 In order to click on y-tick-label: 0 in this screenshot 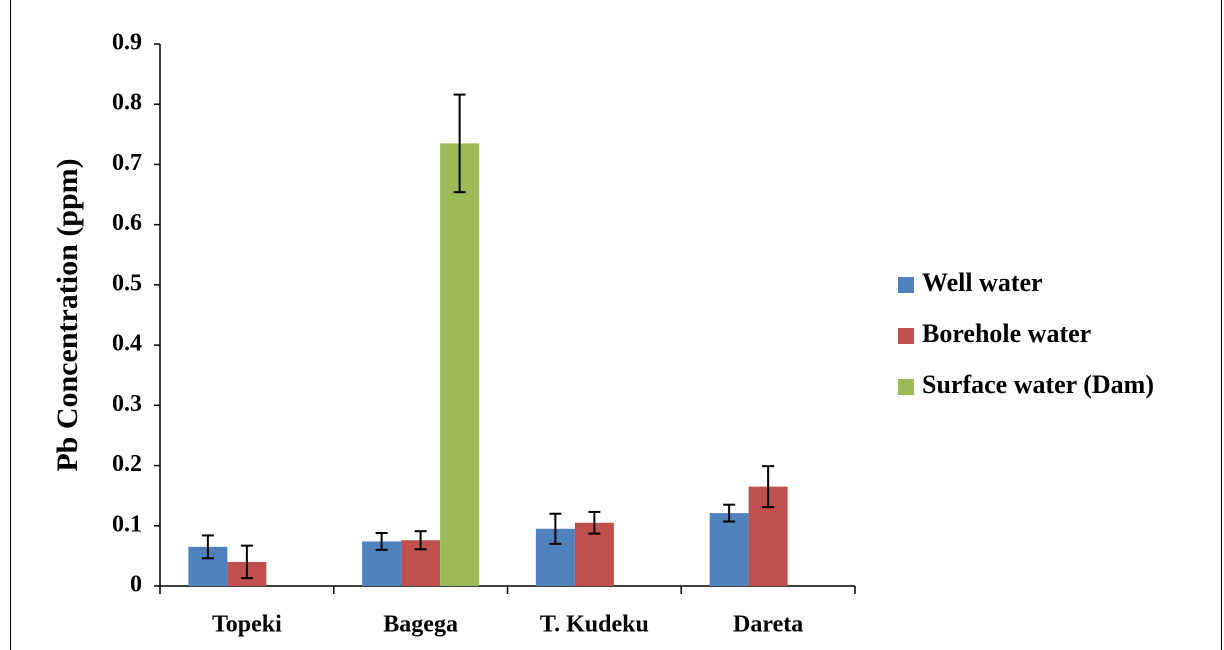, I will do `click(136, 585)`.